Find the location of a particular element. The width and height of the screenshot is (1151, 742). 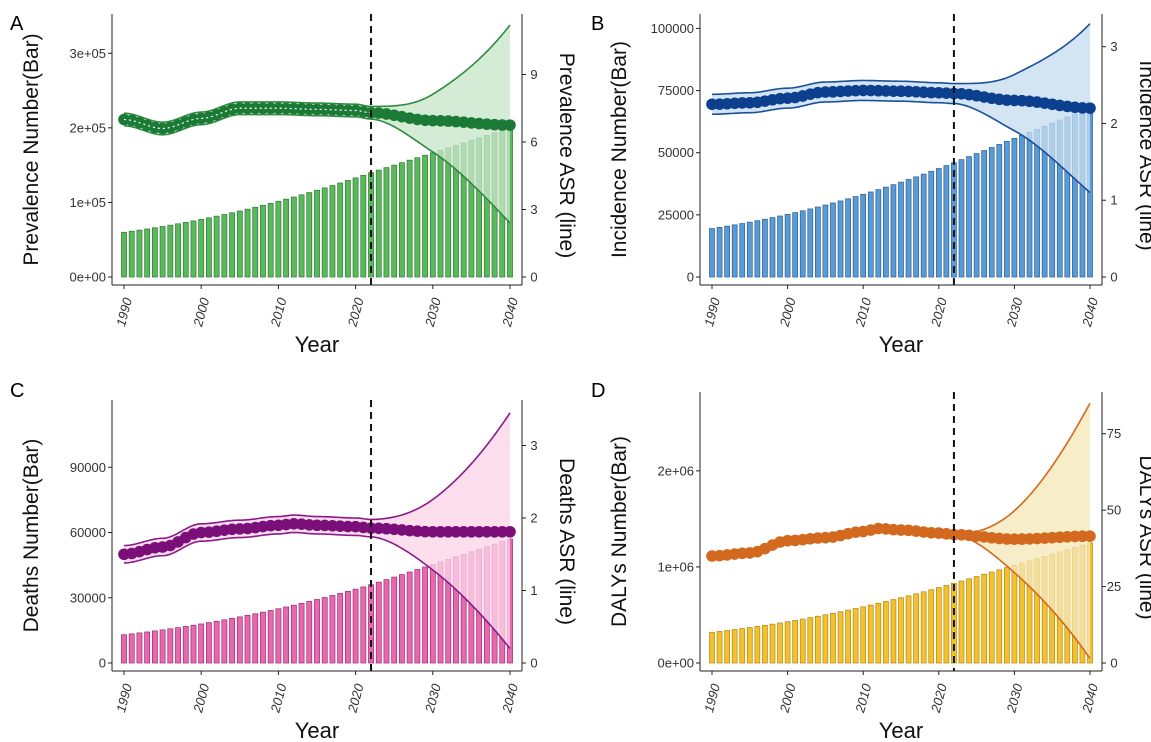

confidence-band is located at coordinates (901, 108).